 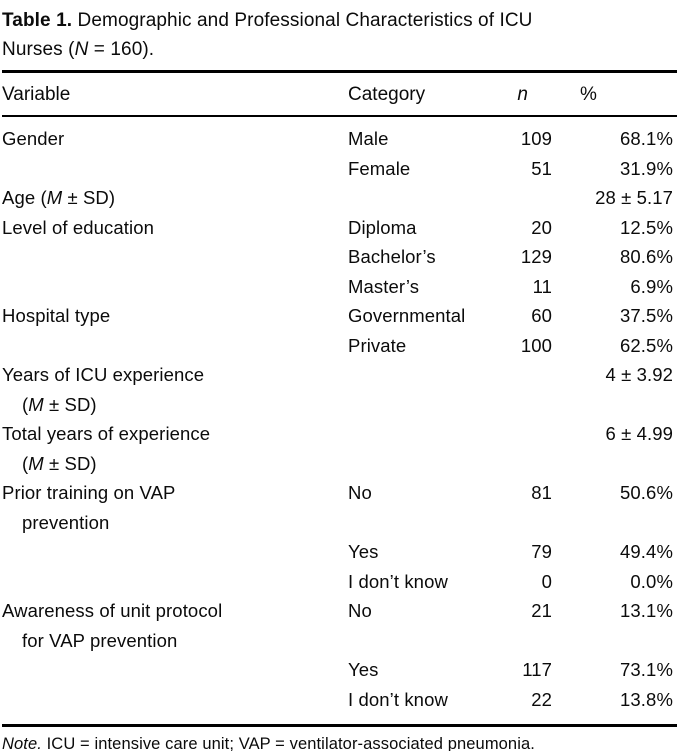 What do you see at coordinates (542, 286) in the screenshot?
I see `cell-n: 11` at bounding box center [542, 286].